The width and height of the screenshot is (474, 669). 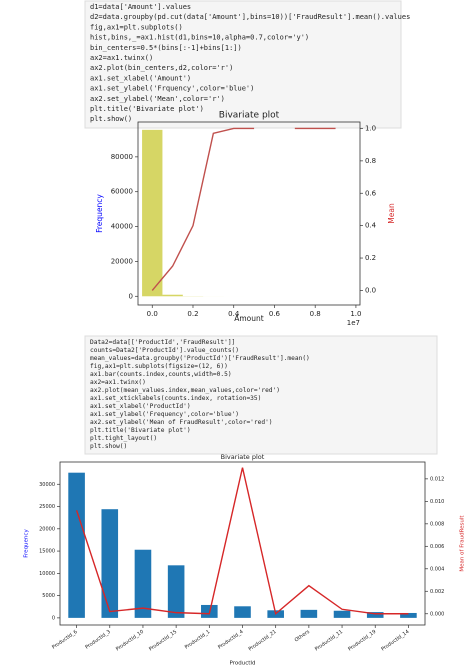 What do you see at coordinates (164, 414) in the screenshot?
I see `code-line: ax1.set_ylabel('Frequency',color='blue')` at bounding box center [164, 414].